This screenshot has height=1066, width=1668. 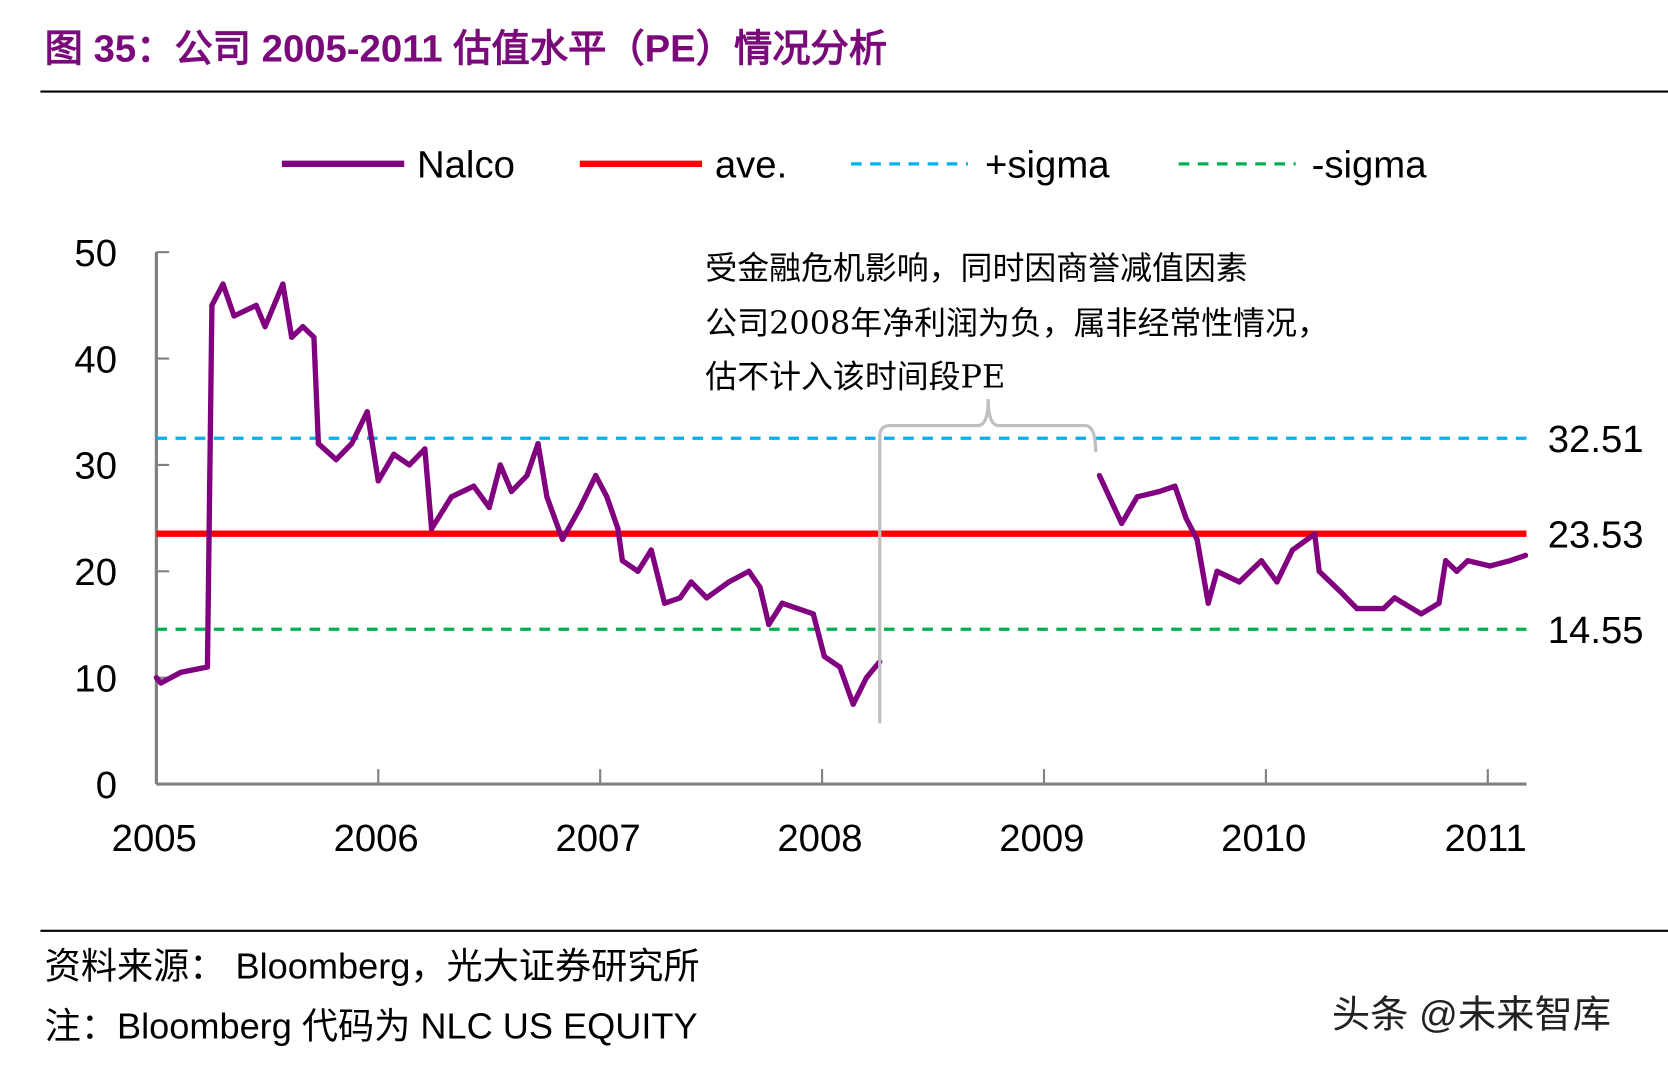 I want to click on annotation-line-2: 公司2008年净利润为负，属非经常性情况，, so click(x=1017, y=323).